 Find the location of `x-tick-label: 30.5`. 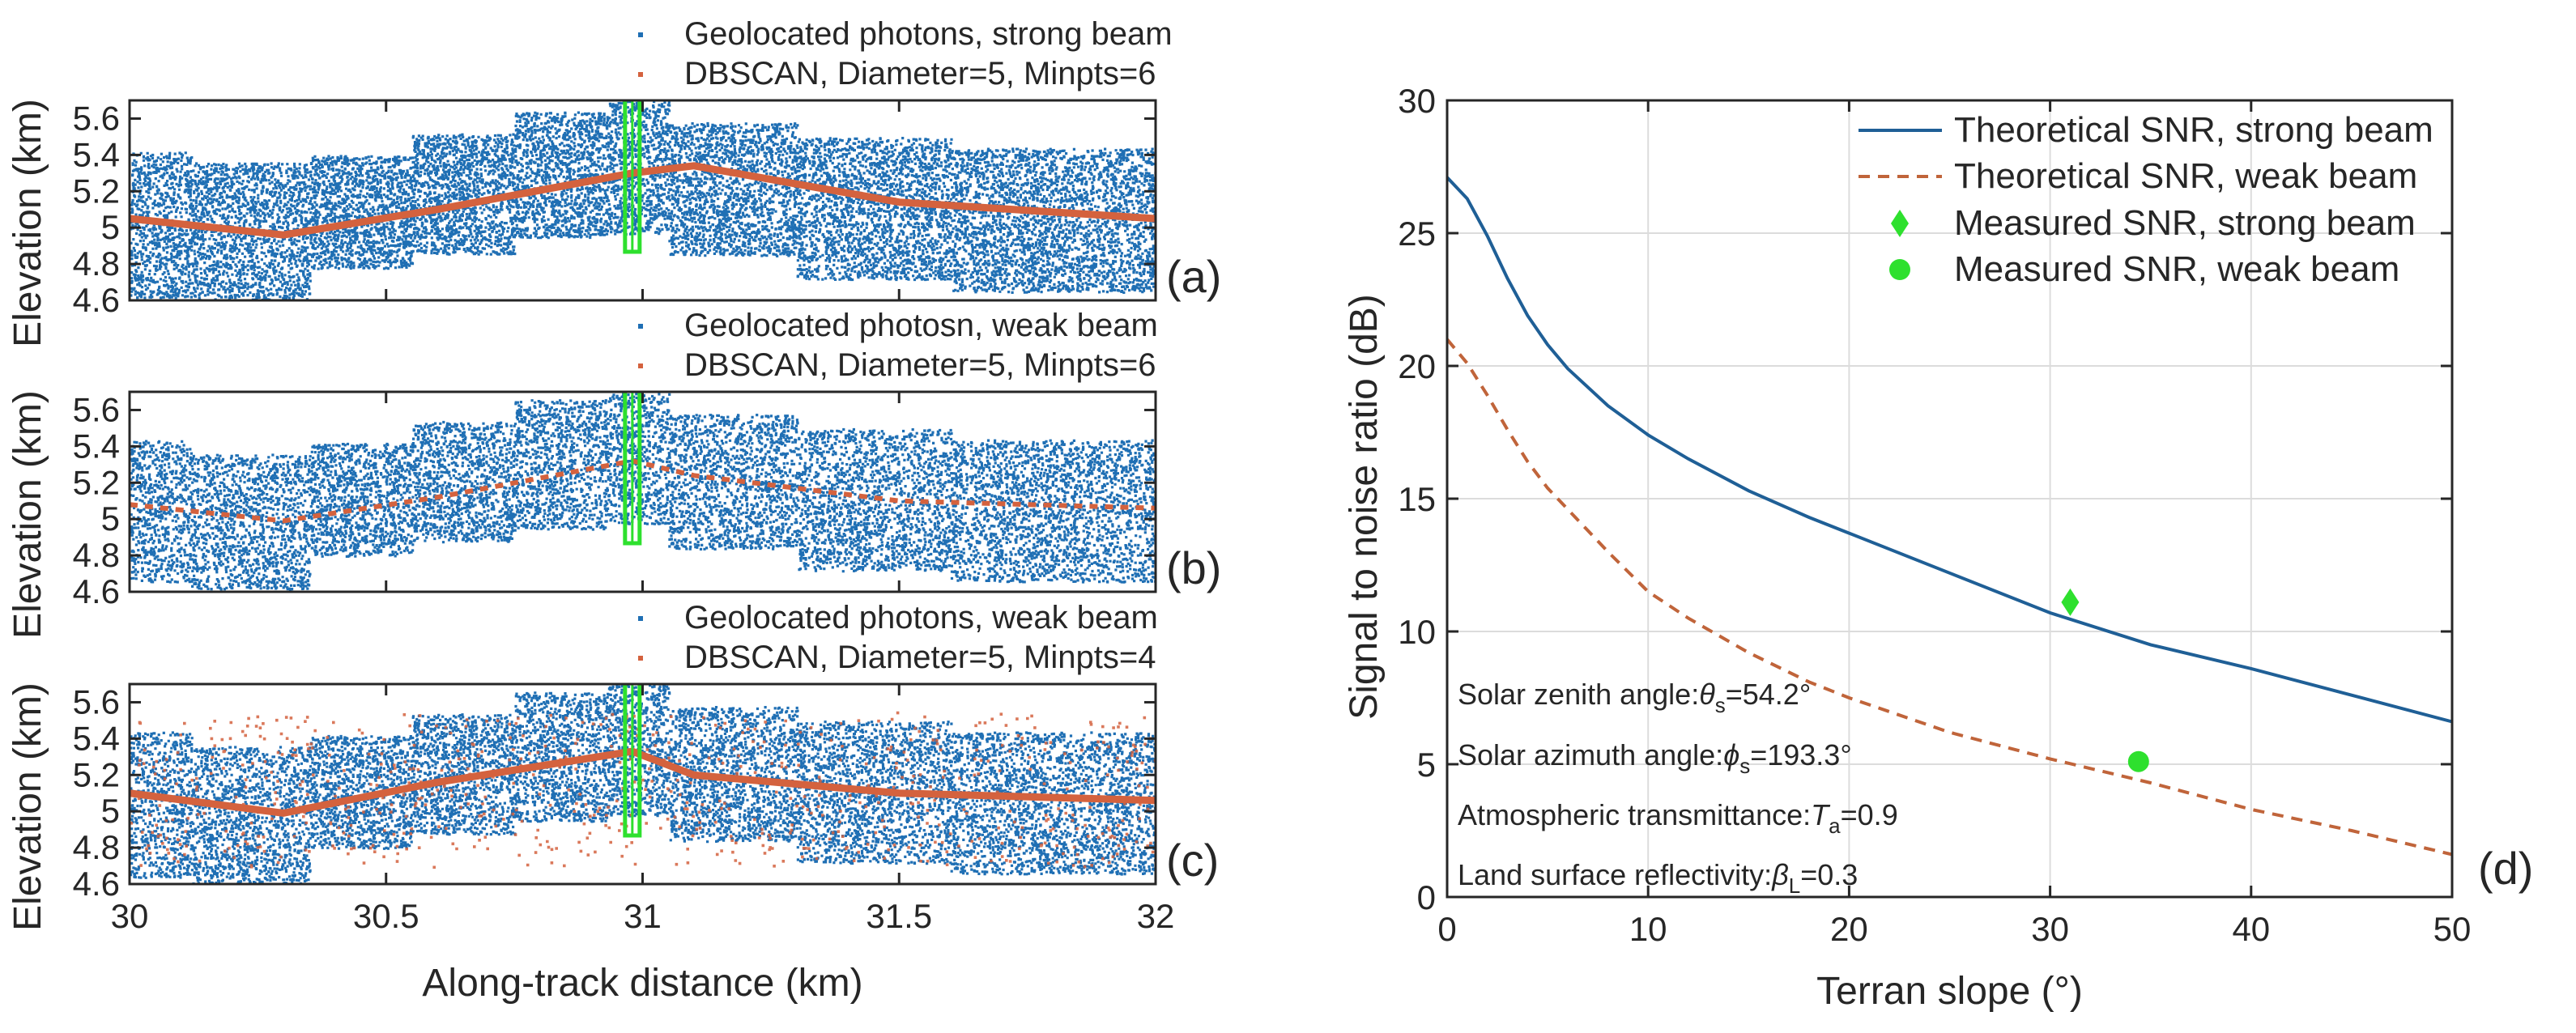

x-tick-label: 30.5 is located at coordinates (386, 916).